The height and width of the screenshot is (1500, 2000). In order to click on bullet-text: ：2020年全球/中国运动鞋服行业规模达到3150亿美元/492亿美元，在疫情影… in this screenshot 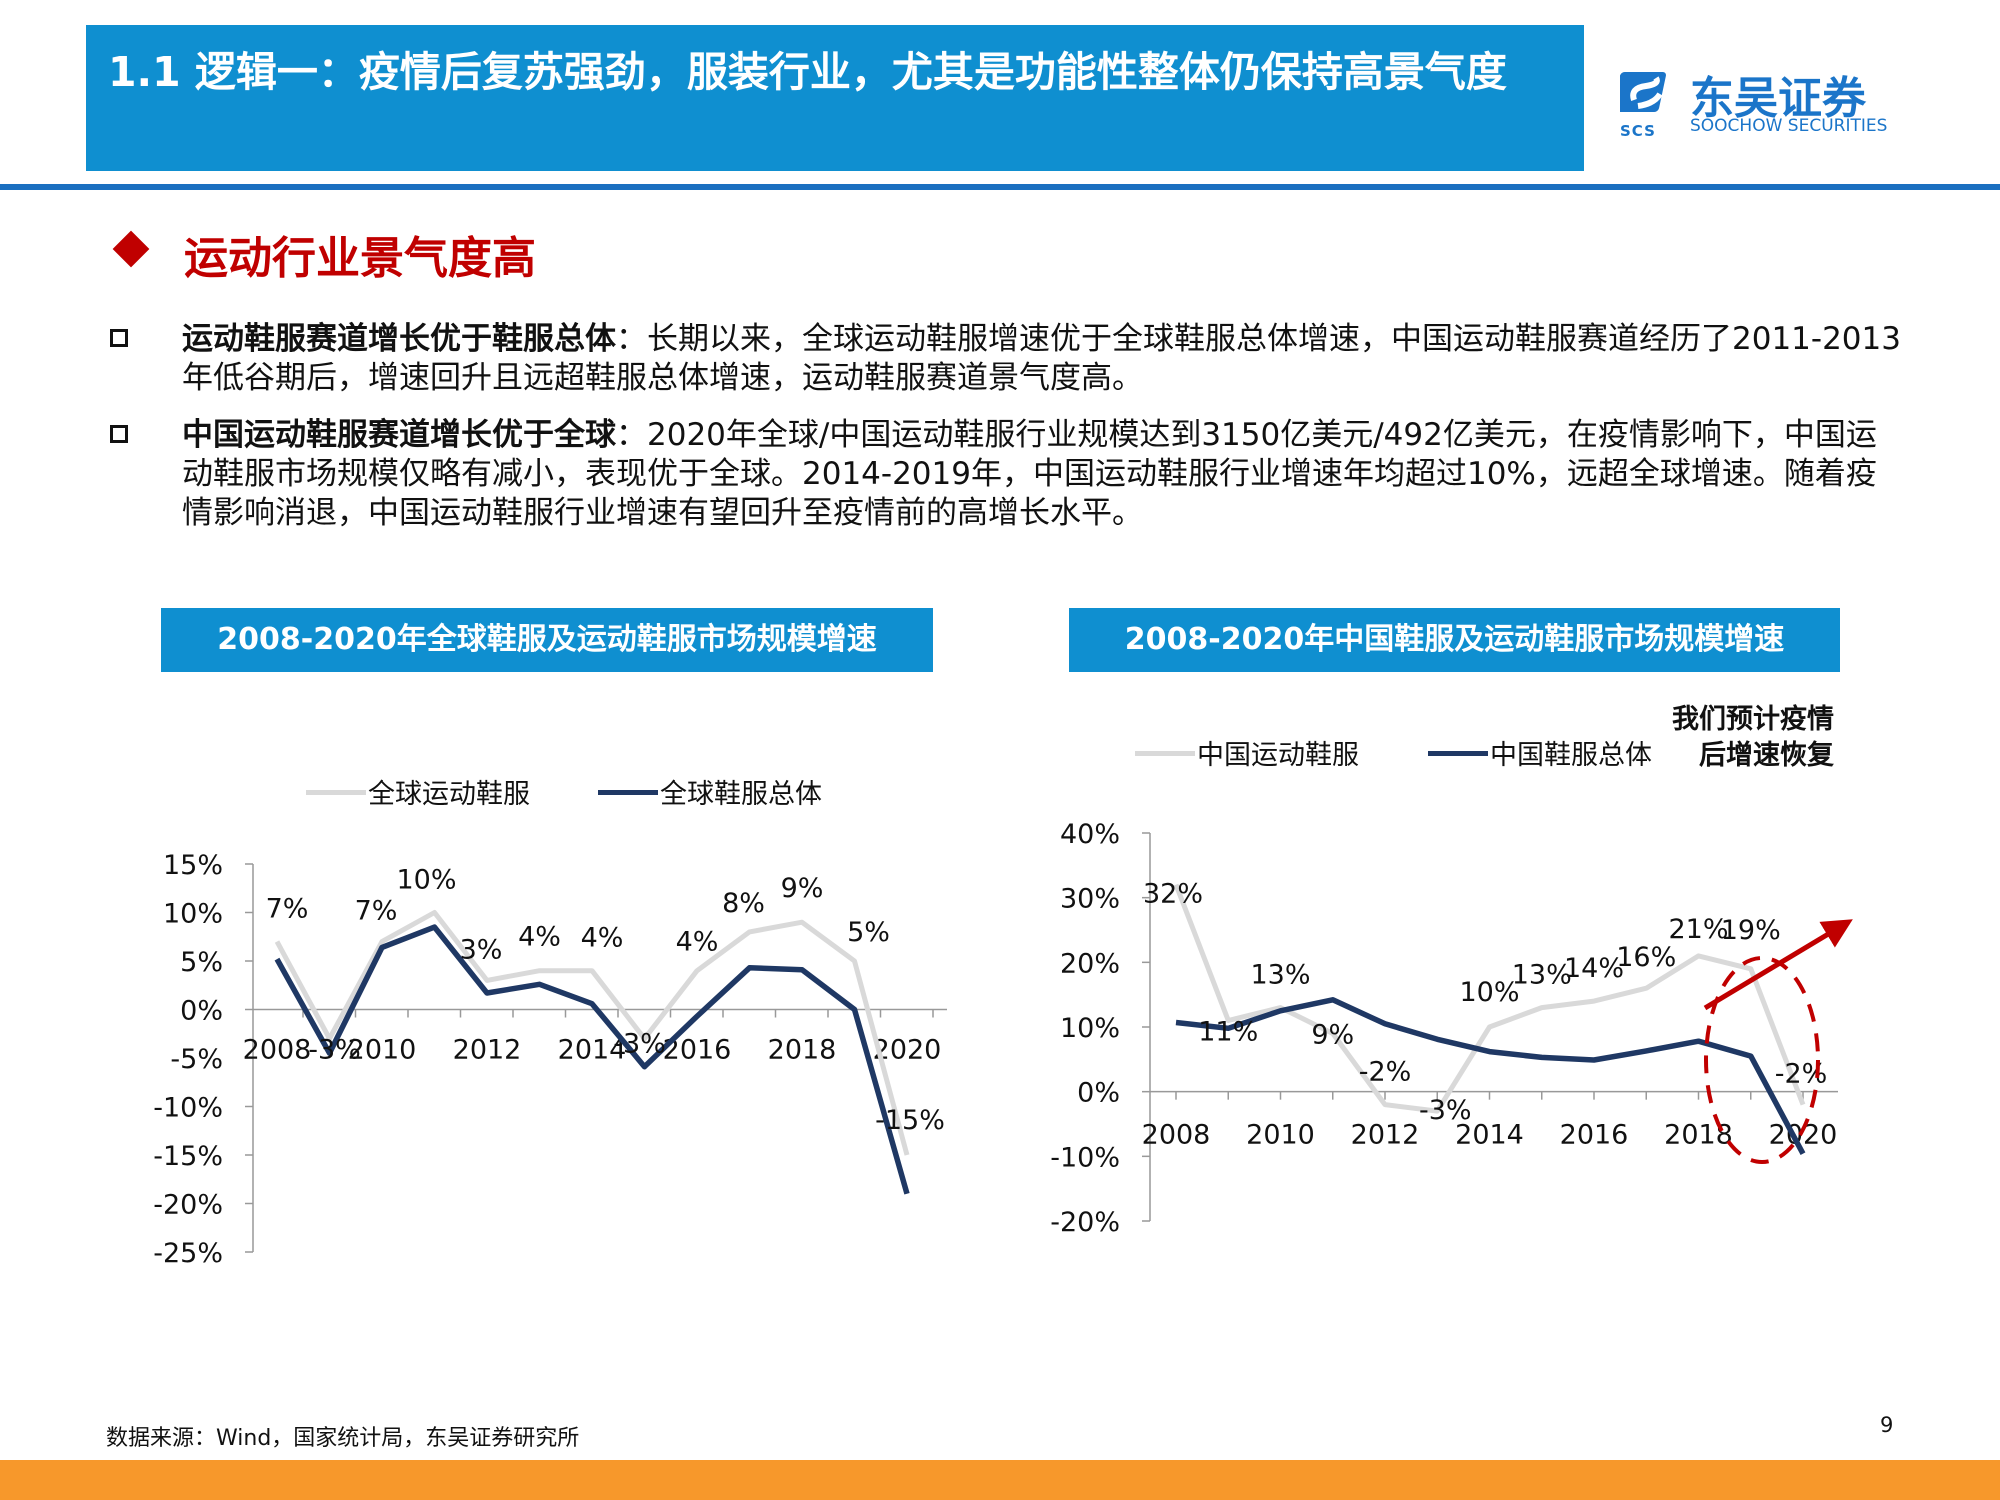, I will do `click(1029, 474)`.